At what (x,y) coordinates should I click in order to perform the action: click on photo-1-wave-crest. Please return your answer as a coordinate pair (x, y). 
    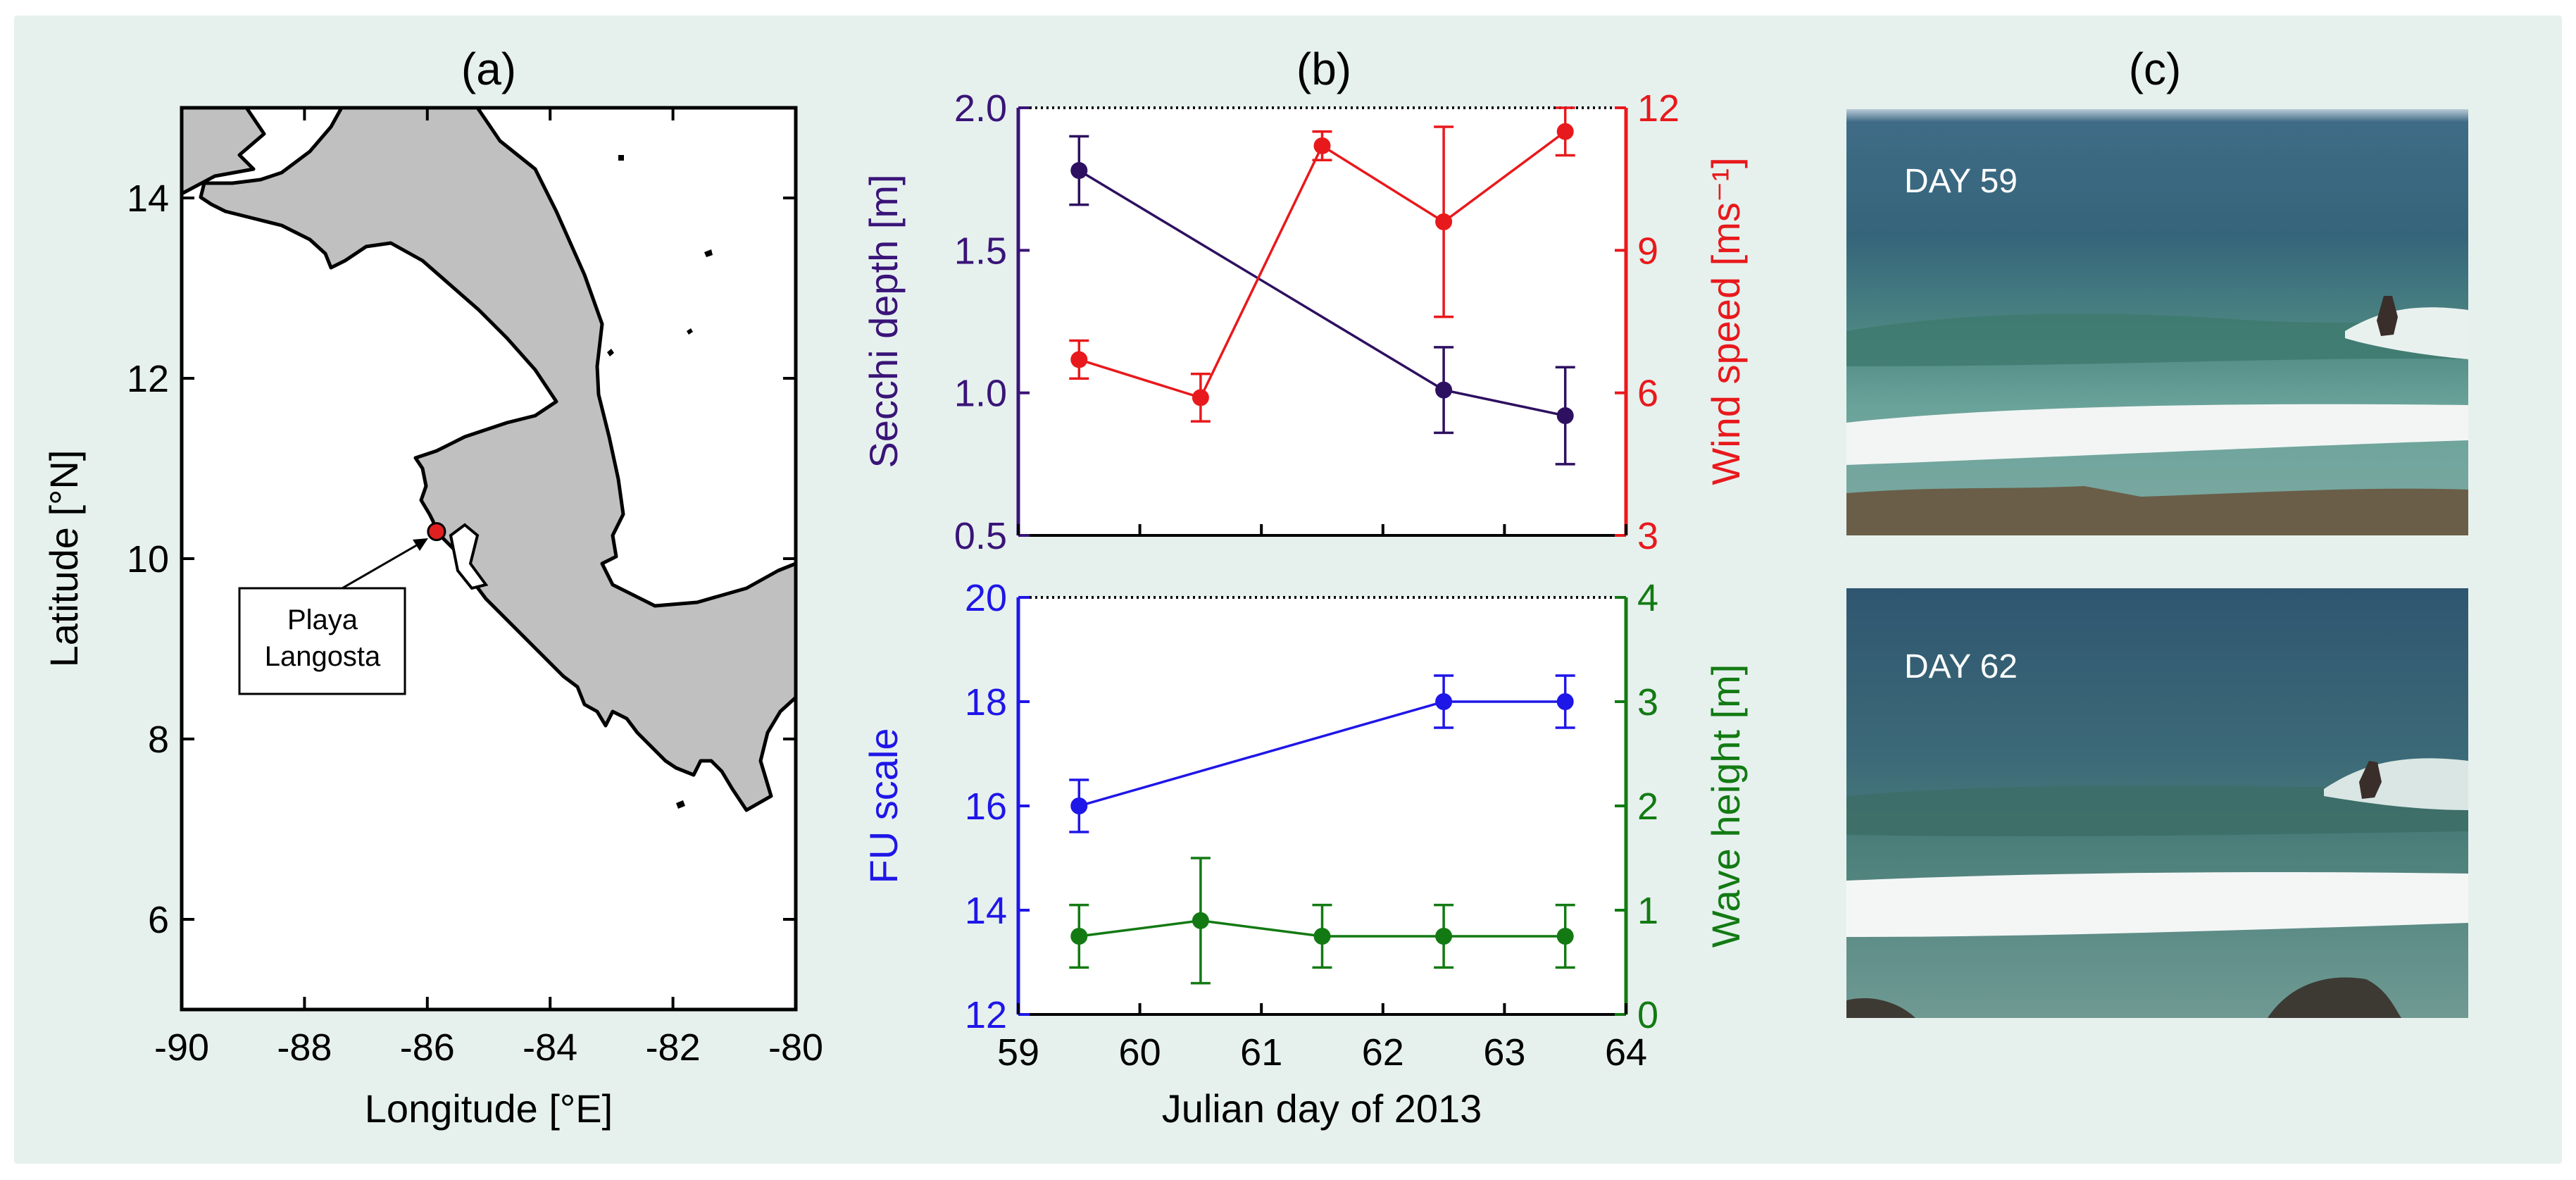
    Looking at the image, I should click on (2157, 339).